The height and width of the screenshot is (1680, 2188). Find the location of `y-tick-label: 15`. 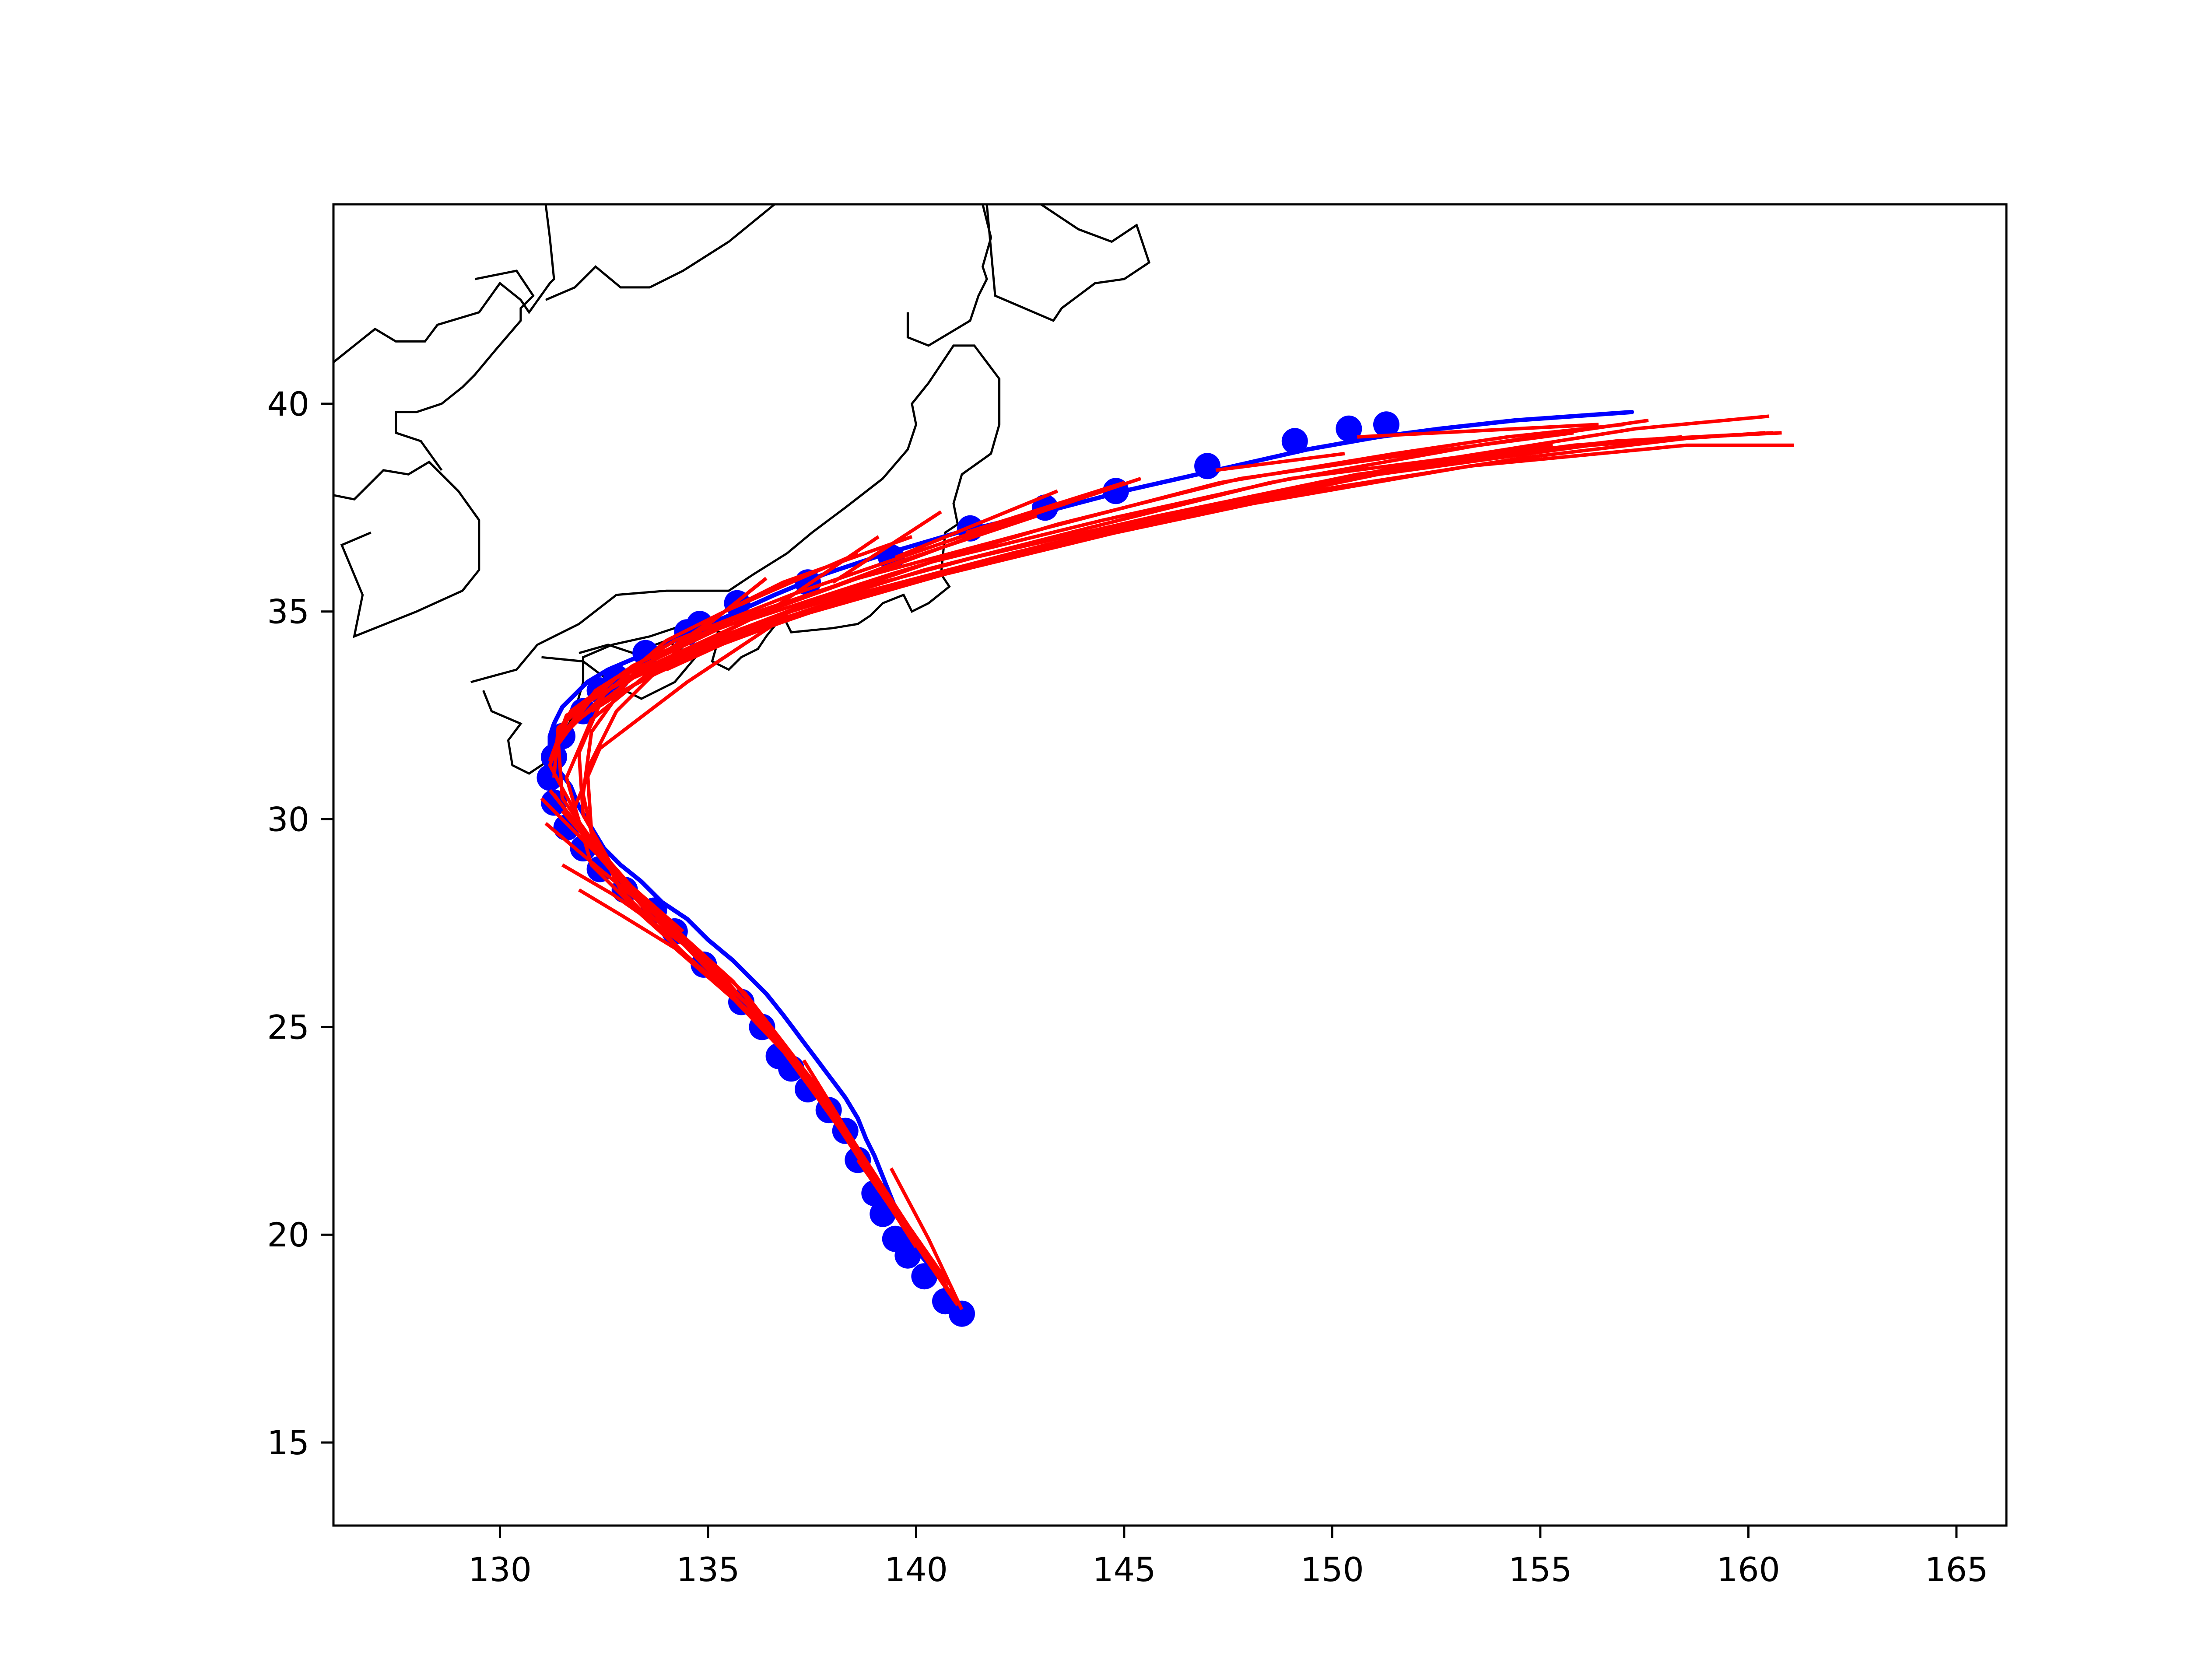

y-tick-label: 15 is located at coordinates (288, 1442).